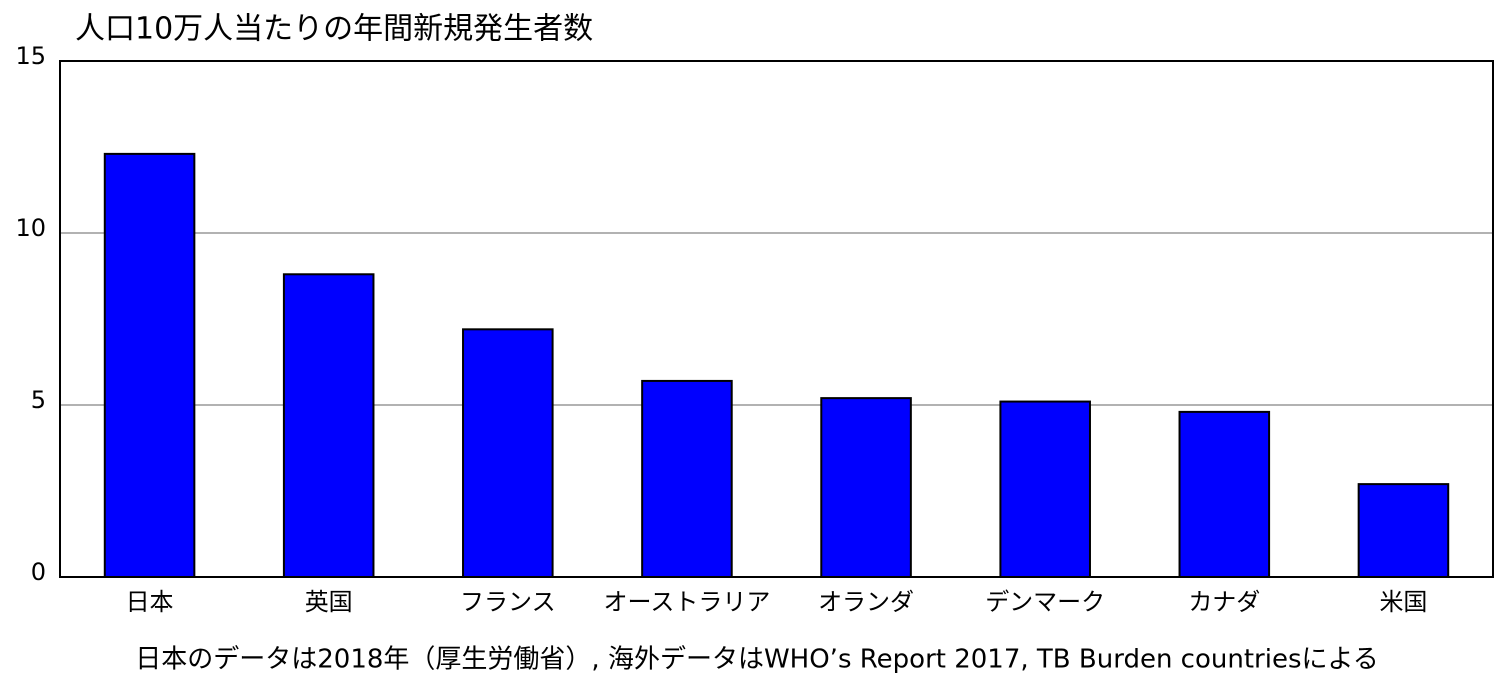  Describe the element at coordinates (38, 400) in the screenshot. I see `y-tick-label: 5` at that location.